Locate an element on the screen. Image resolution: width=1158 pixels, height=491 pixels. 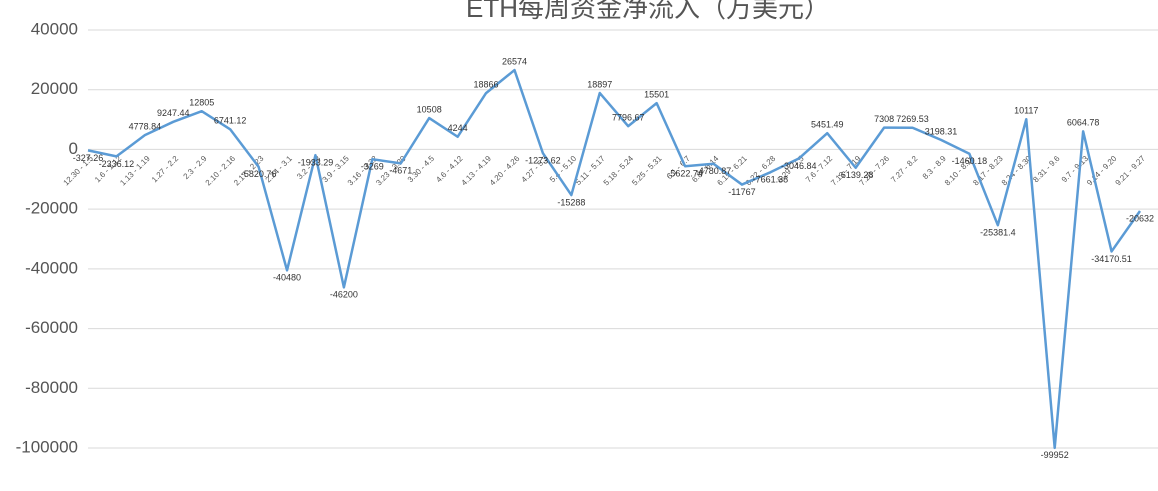
data-label: -11767 is located at coordinates (741, 192).